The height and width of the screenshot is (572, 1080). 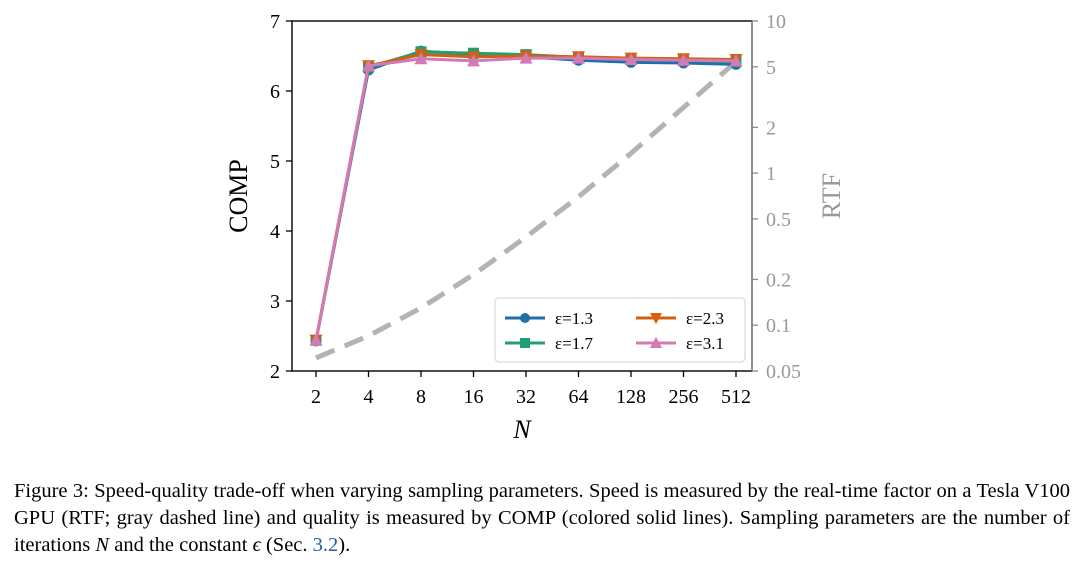 I want to click on caption-var-eps: ϵ, so click(x=256, y=545).